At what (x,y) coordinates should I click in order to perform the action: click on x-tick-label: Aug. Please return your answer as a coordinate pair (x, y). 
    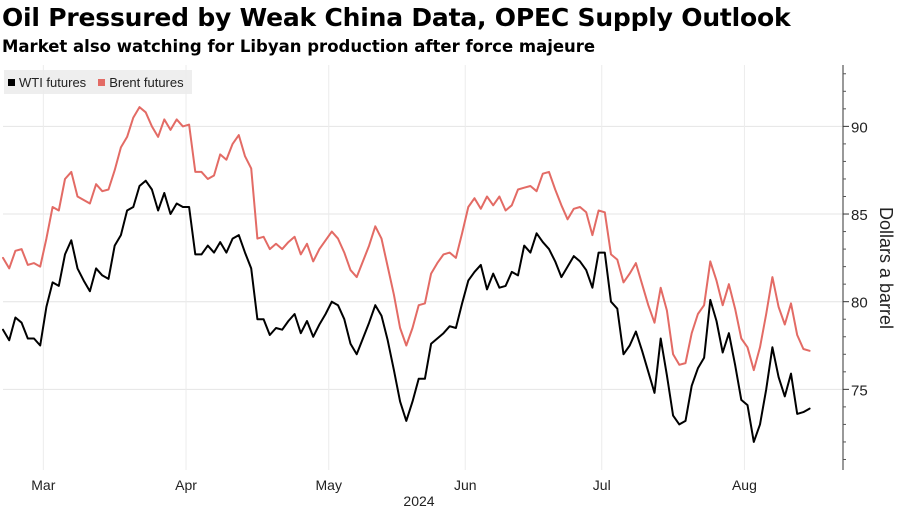
    Looking at the image, I should click on (744, 485).